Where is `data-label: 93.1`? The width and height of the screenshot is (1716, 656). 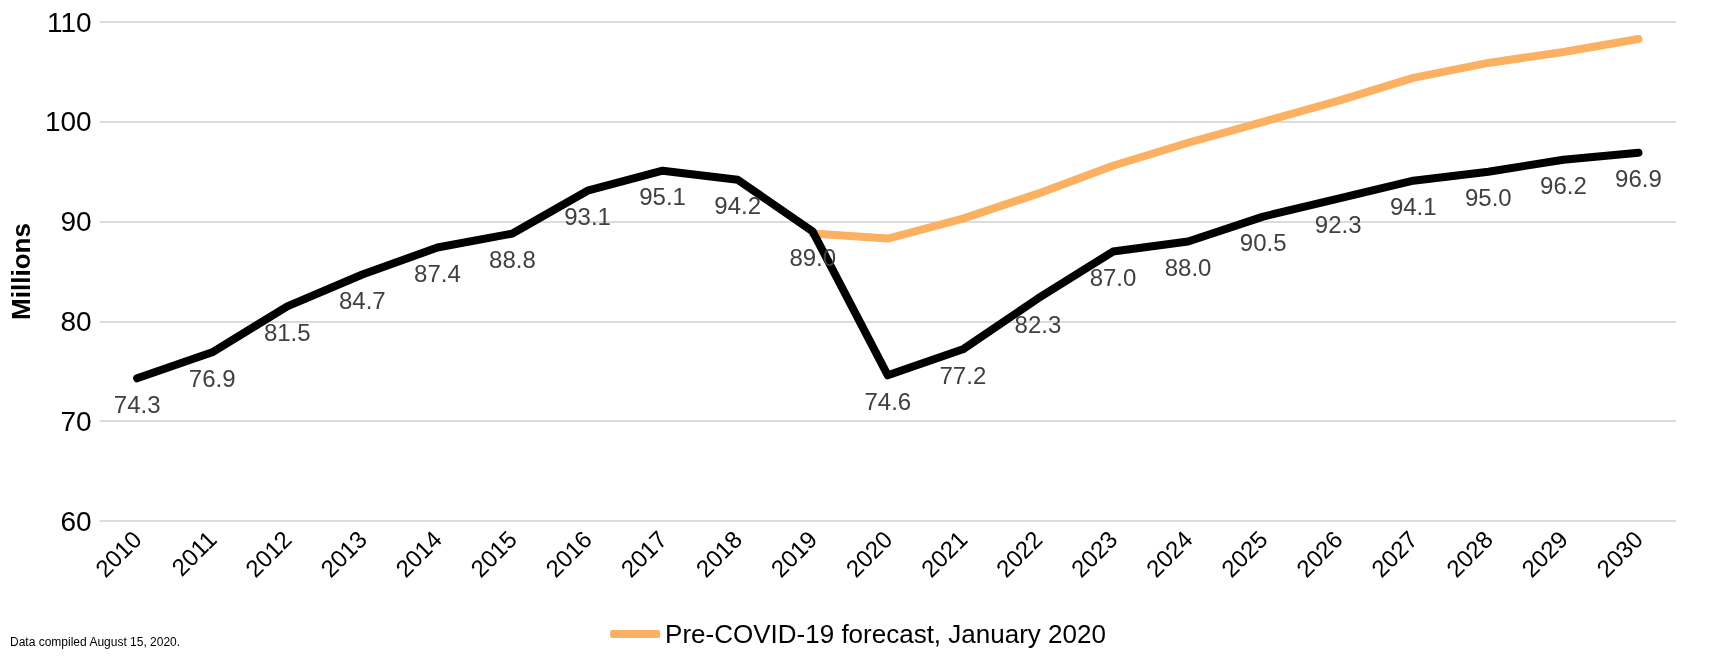
data-label: 93.1 is located at coordinates (587, 217).